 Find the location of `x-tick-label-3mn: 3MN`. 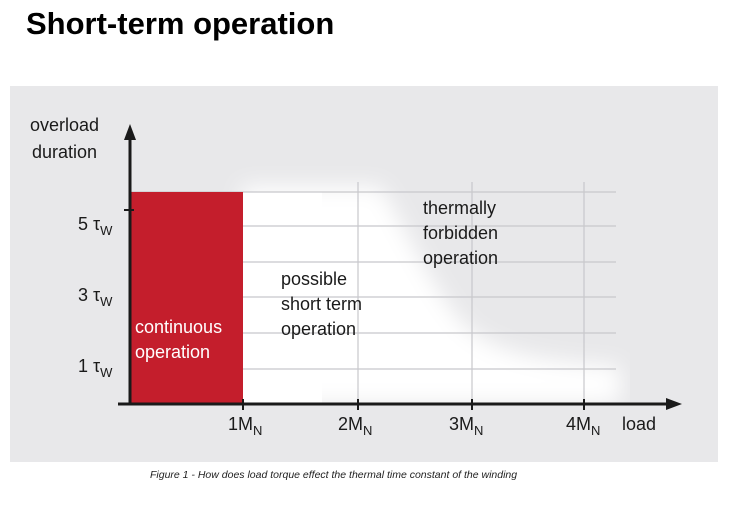

x-tick-label-3mn: 3MN is located at coordinates (466, 426).